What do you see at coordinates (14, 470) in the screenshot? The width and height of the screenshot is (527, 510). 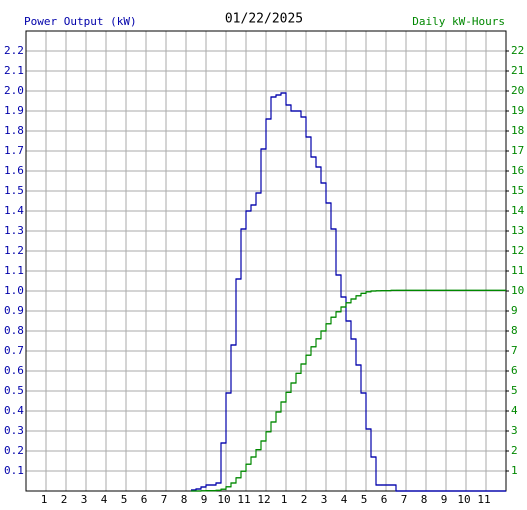 I see `y-tick-label: 0.1` at bounding box center [14, 470].